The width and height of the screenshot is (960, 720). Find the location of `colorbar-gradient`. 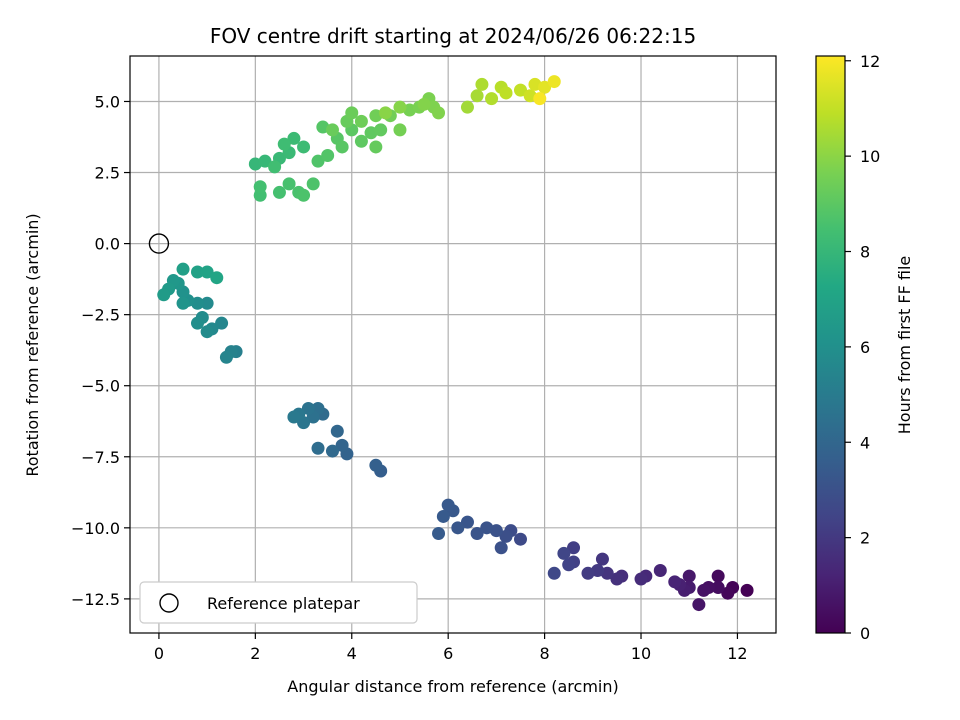

colorbar-gradient is located at coordinates (830, 344).